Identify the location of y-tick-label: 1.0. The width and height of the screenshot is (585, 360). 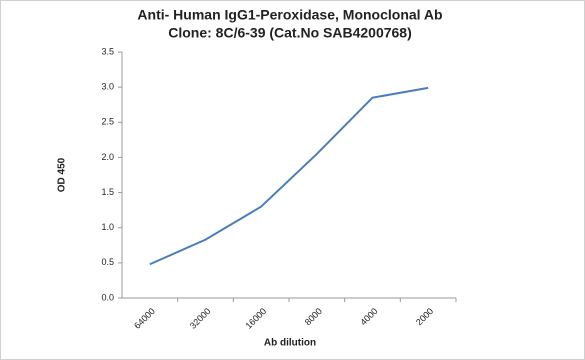
(107, 227).